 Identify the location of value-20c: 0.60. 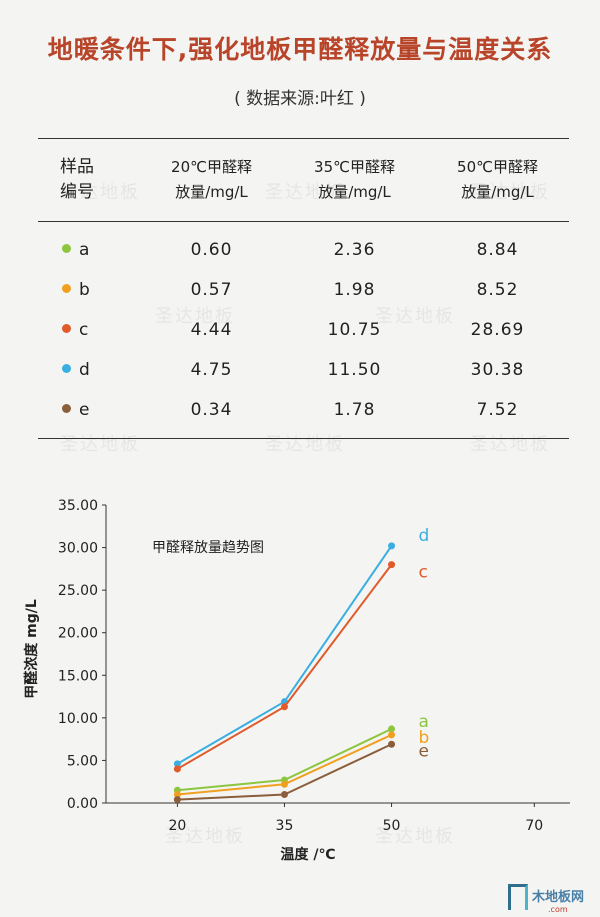
(211, 250).